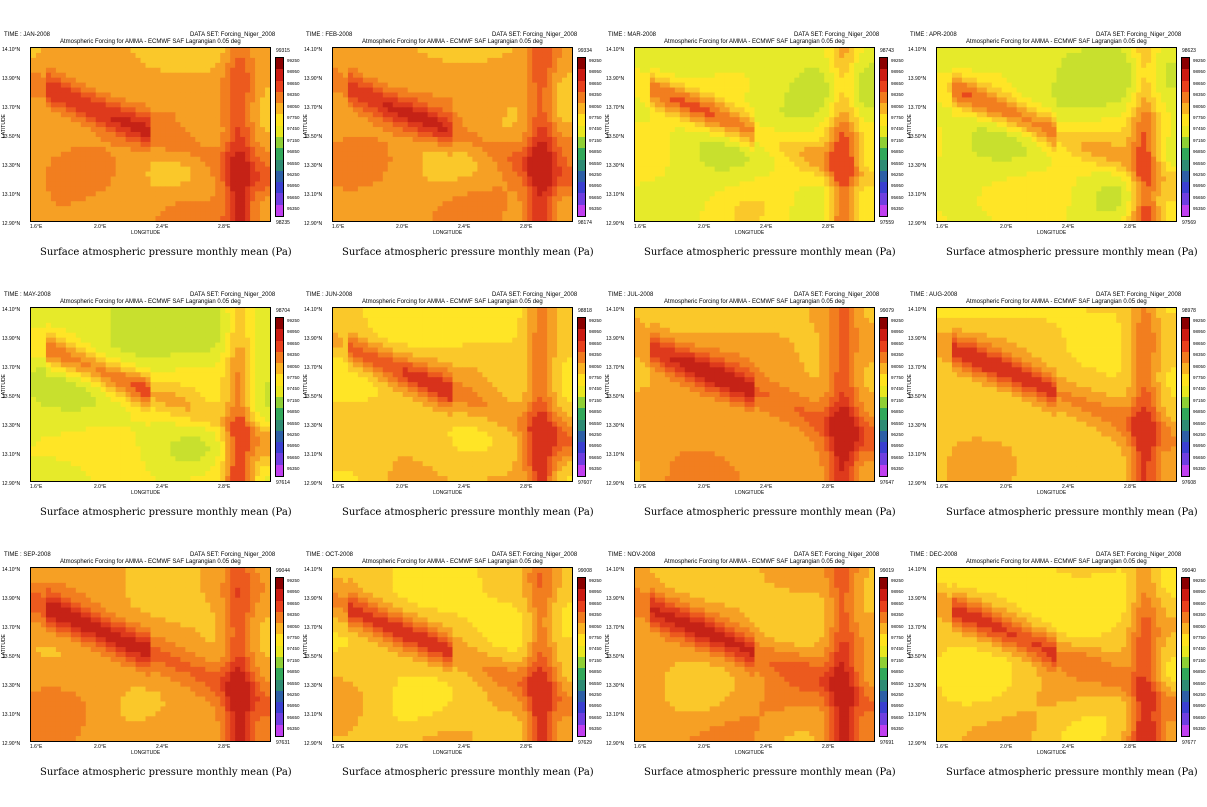  I want to click on x-tick-label: 1.6°E, so click(36, 227).